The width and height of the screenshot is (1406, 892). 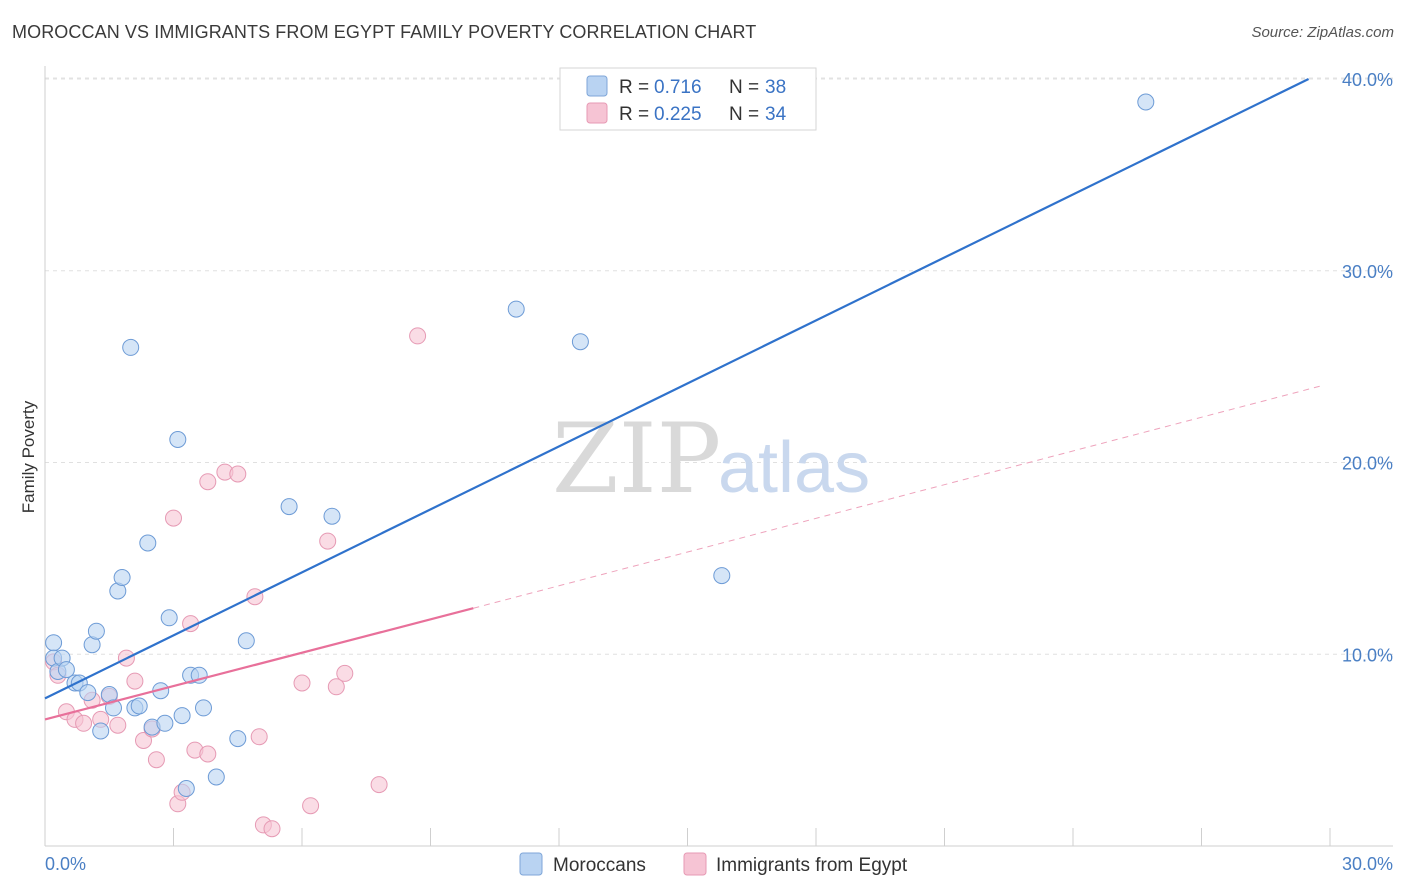 I want to click on x-tick-label-min: 0.0%, so click(x=65, y=864).